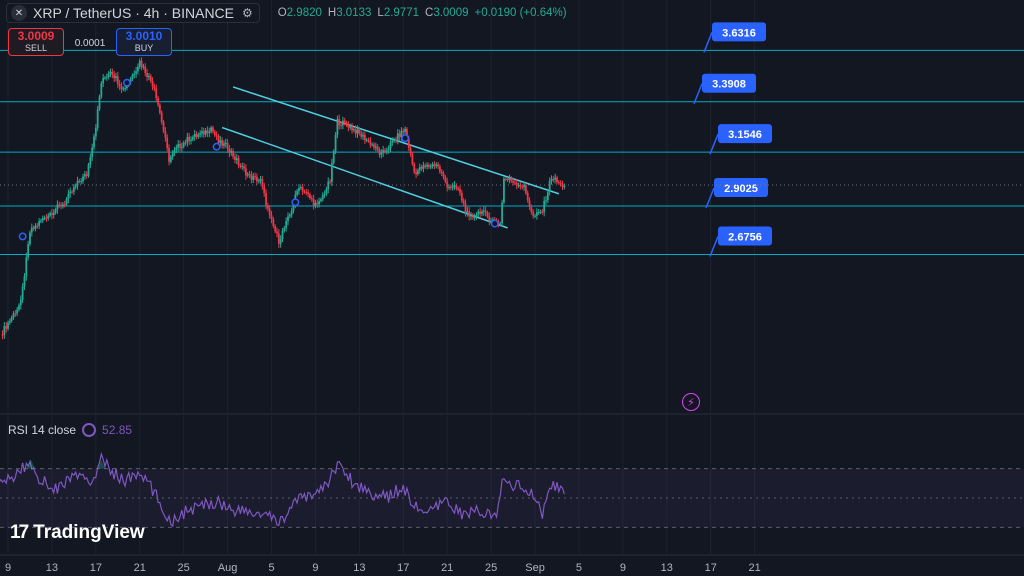  What do you see at coordinates (429, 13) in the screenshot?
I see `ohlc-key: C` at bounding box center [429, 13].